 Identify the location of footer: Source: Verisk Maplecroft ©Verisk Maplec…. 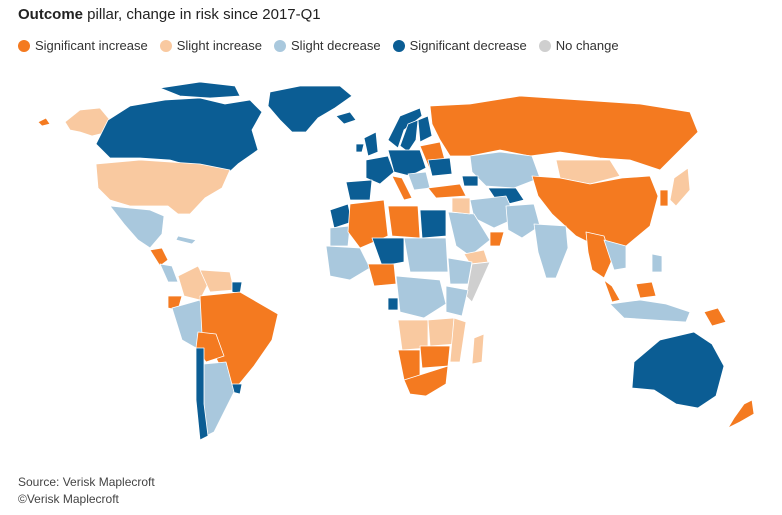
(86, 491).